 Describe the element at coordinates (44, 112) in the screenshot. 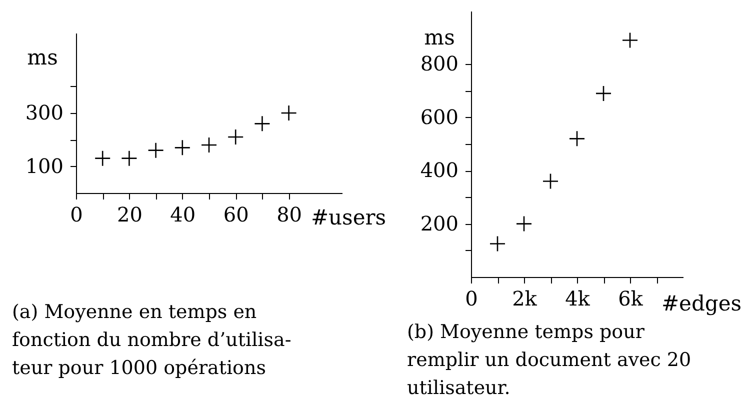

I see `y-tick-label: 300` at that location.